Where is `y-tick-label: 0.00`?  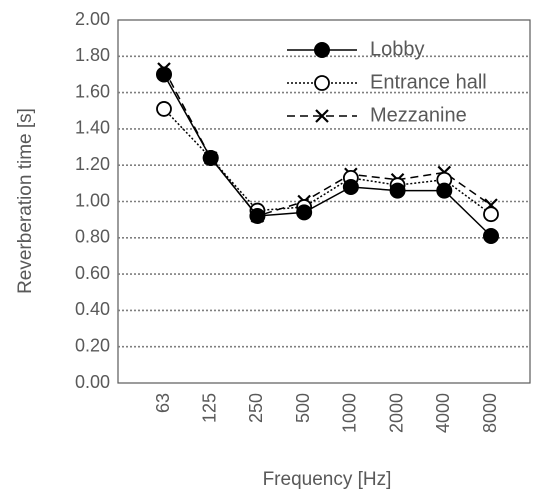 y-tick-label: 0.00 is located at coordinates (92, 382).